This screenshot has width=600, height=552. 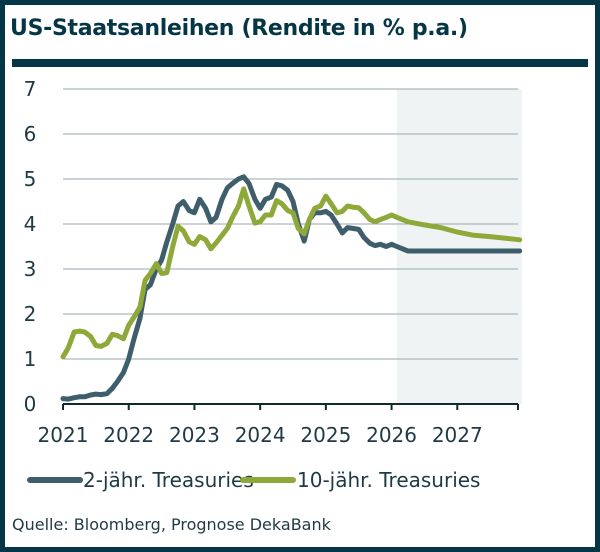 I want to click on y-tick-label: 3, so click(x=30, y=269).